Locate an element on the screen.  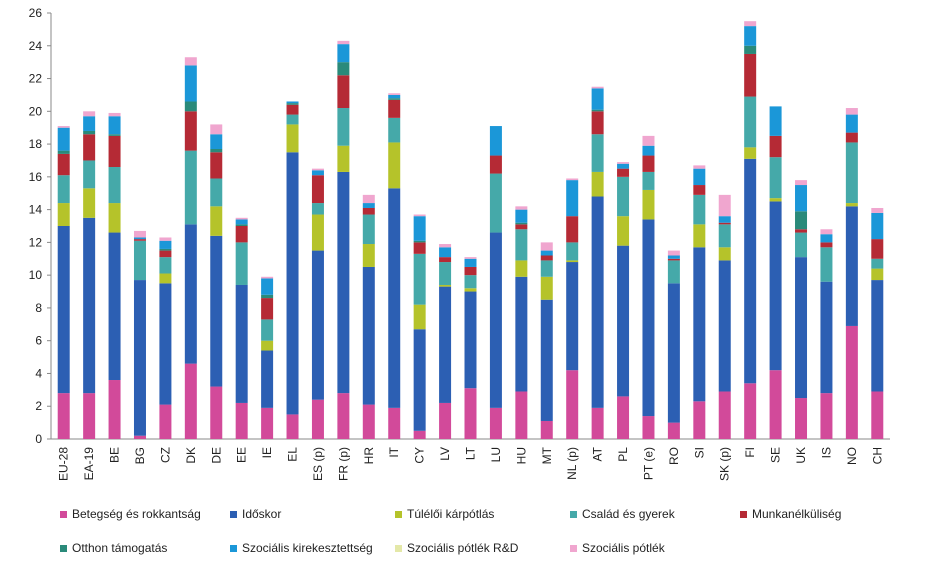
x-category-label: RO is located at coordinates (674, 456).